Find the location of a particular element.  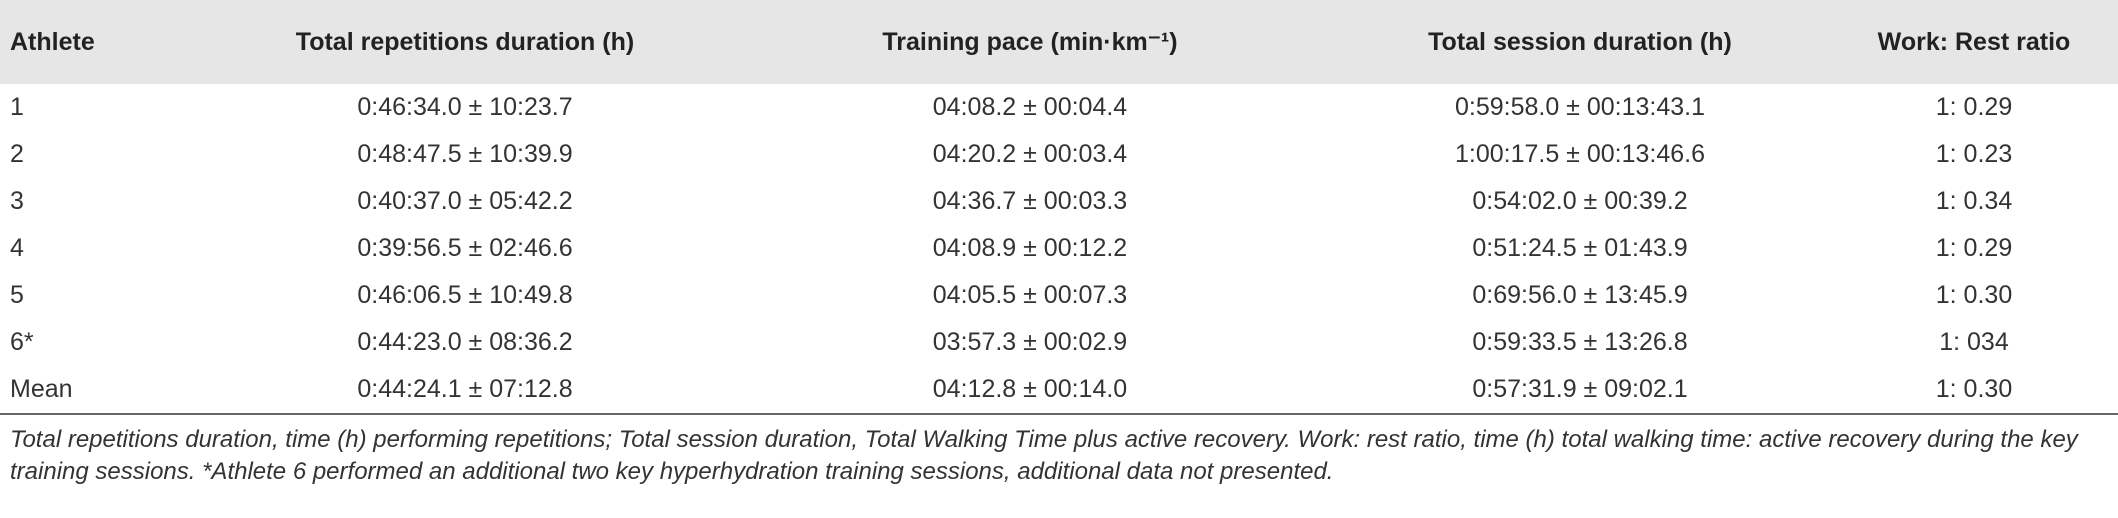

table-cell: 6* is located at coordinates (22, 342).